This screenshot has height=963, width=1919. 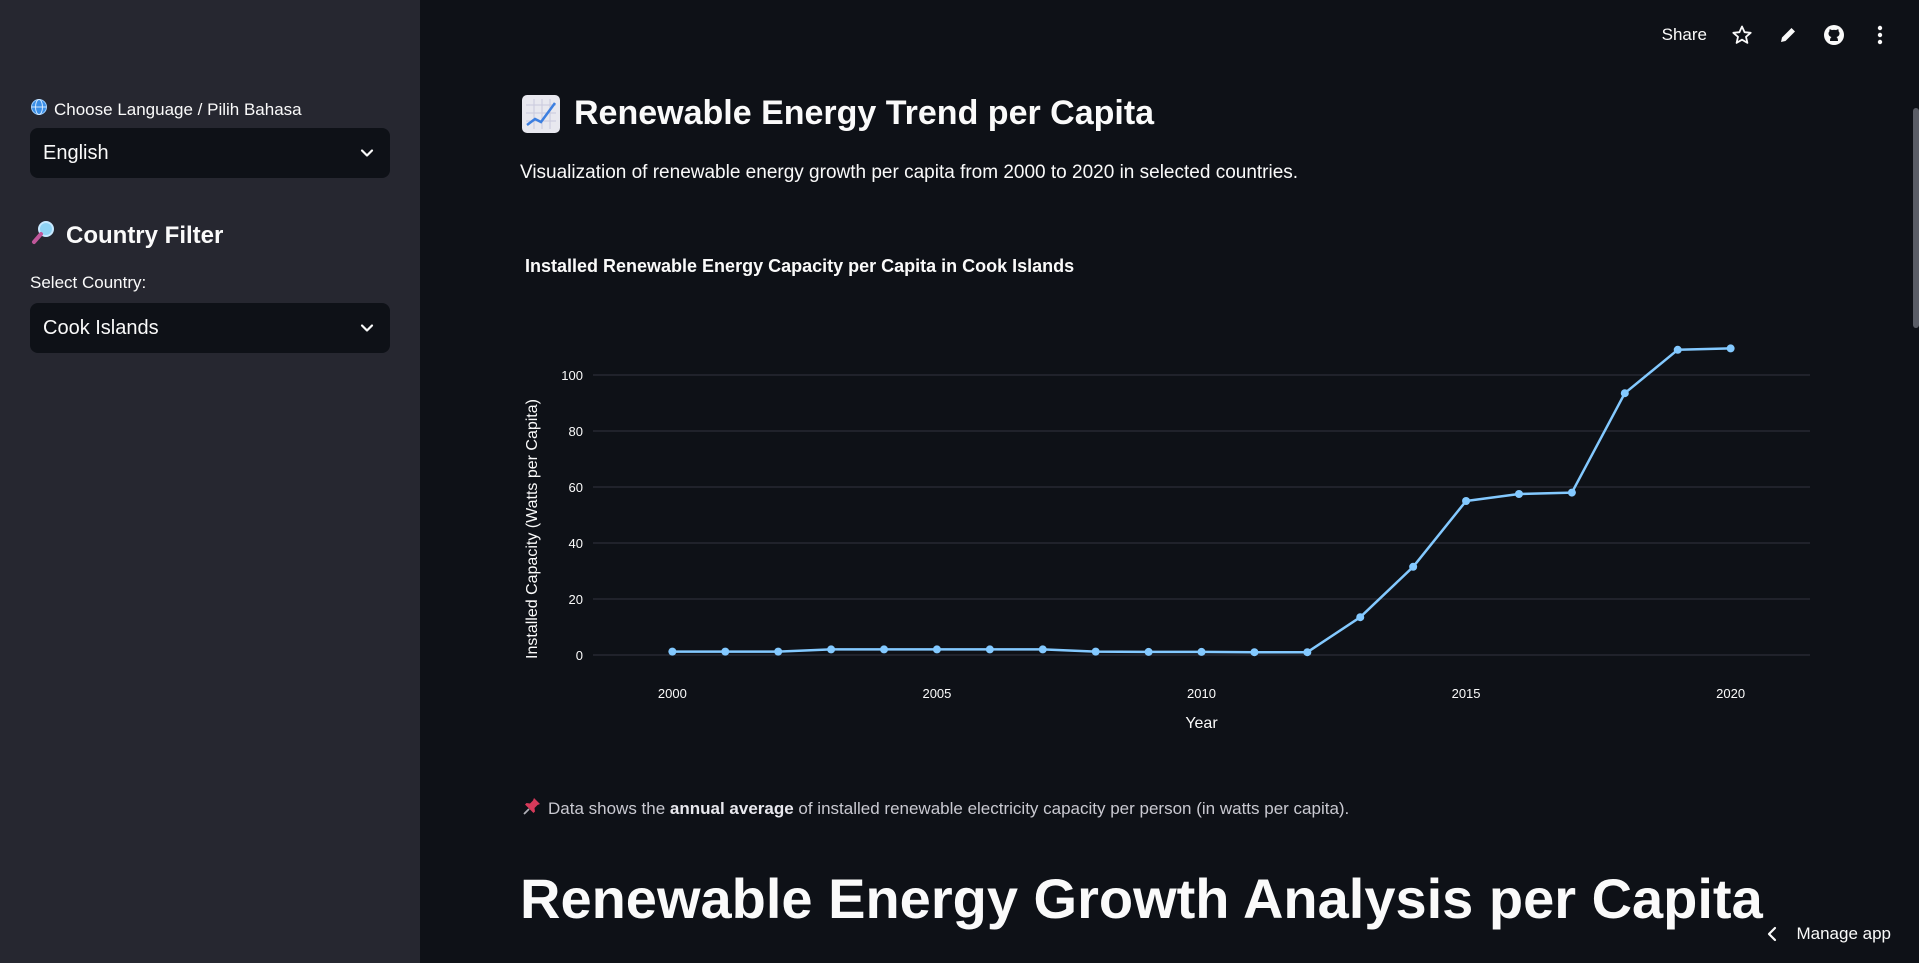 I want to click on country-filter-heading-text: Country Filter, so click(x=145, y=235).